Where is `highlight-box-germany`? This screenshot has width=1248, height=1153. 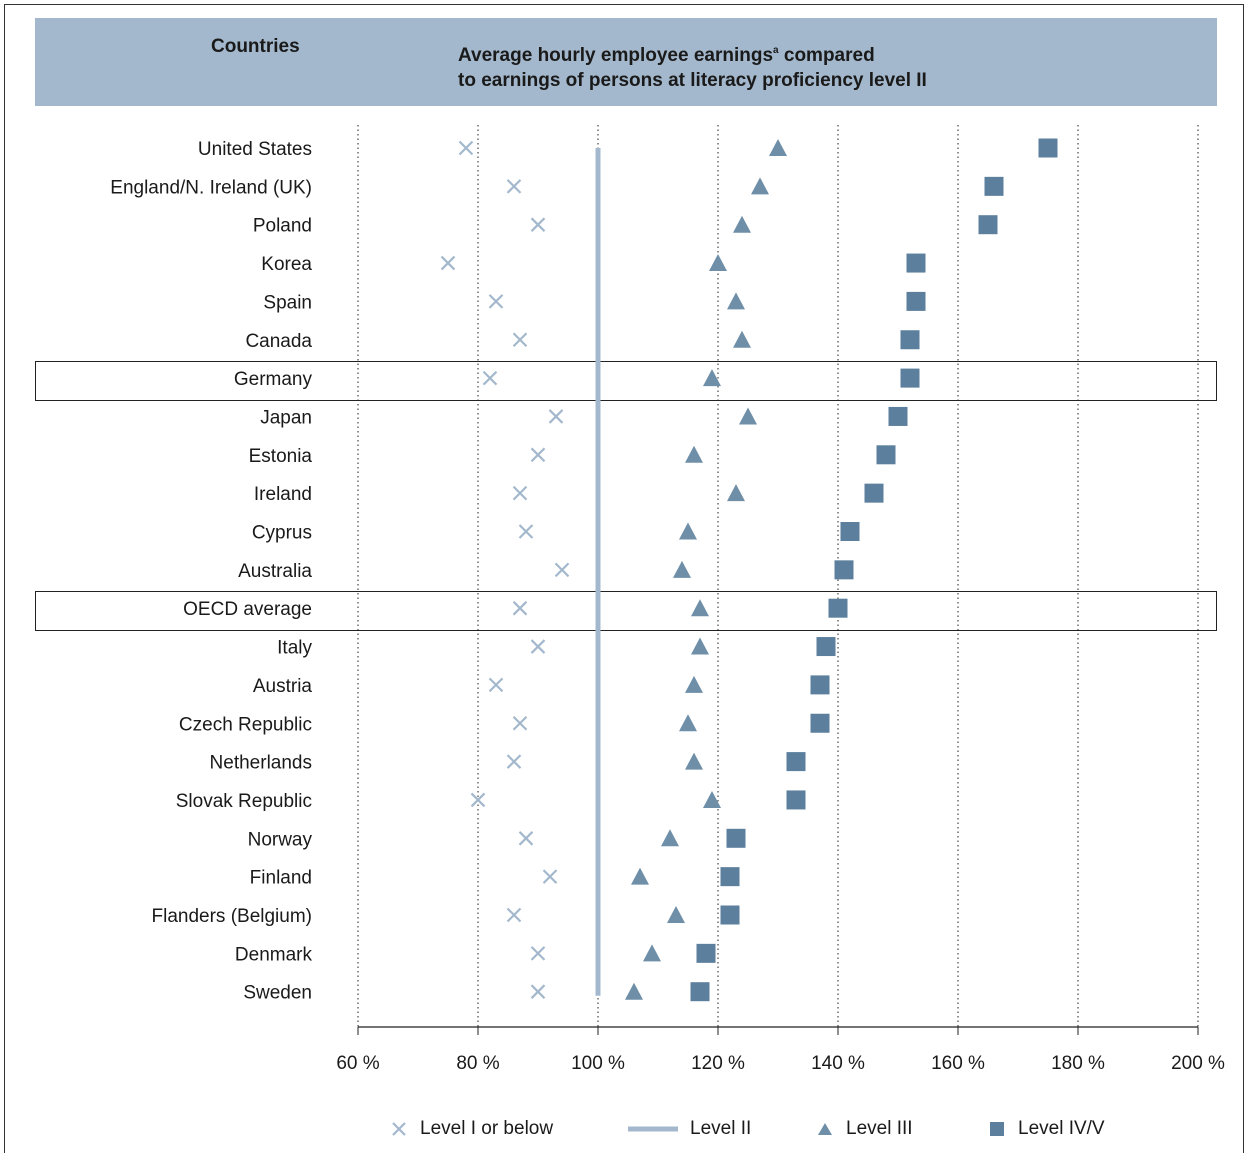 highlight-box-germany is located at coordinates (626, 381).